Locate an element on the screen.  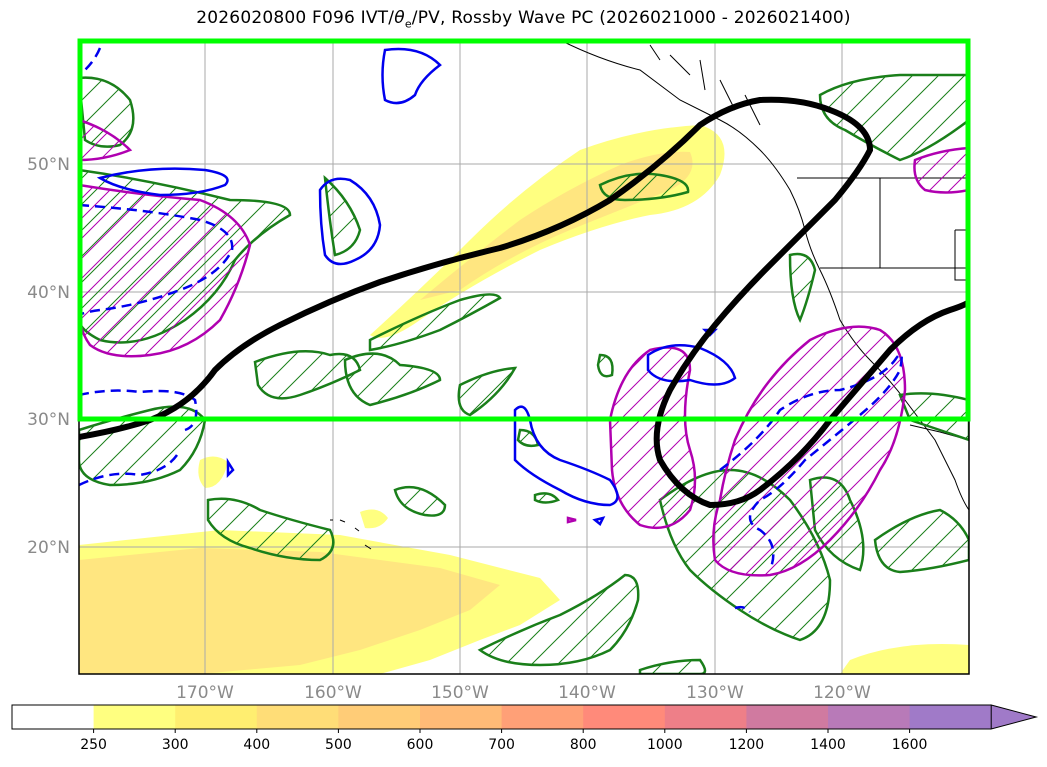
lon-label: 130°W is located at coordinates (715, 693).